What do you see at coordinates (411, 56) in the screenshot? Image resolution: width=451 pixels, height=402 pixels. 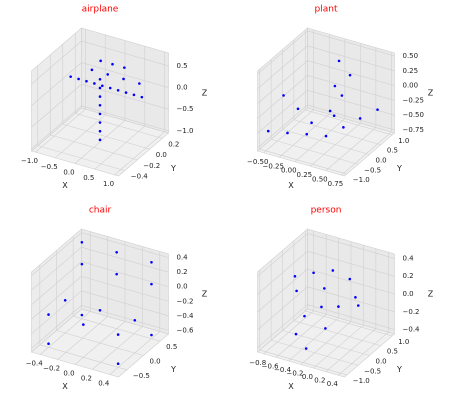 I see `z-tick-label: 0.50` at bounding box center [411, 56].